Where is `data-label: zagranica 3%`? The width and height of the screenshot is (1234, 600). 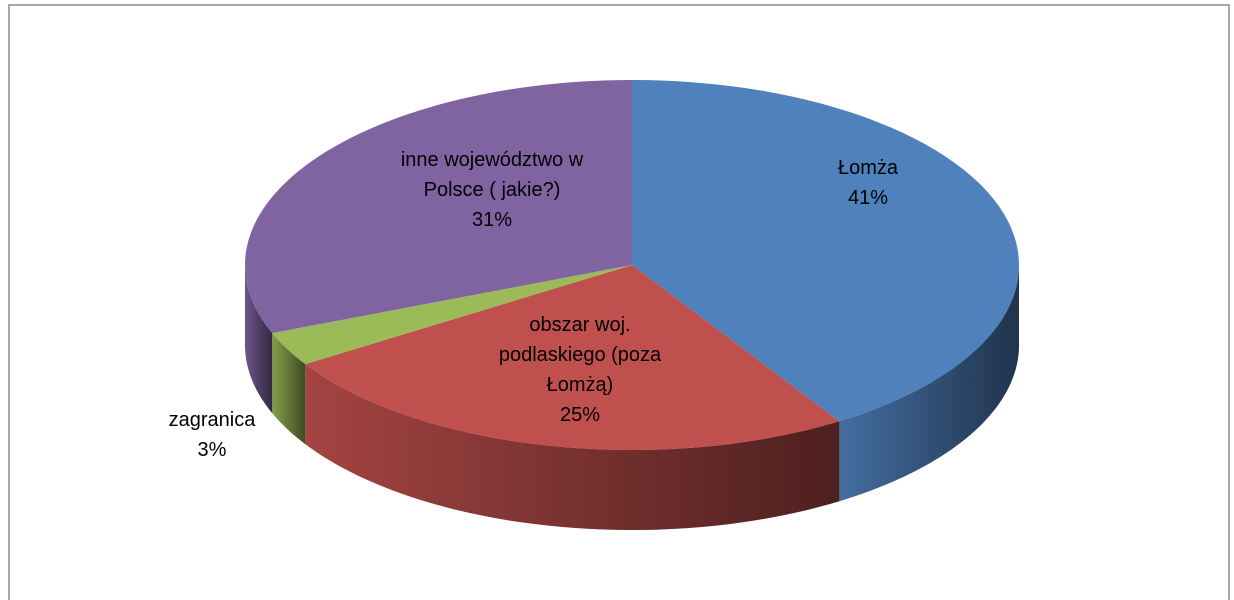
data-label: zagranica 3% is located at coordinates (212, 435).